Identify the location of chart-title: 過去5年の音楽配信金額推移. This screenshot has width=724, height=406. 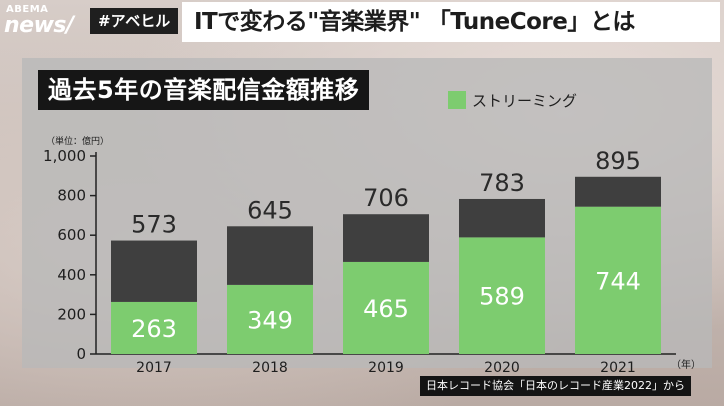
(204, 90).